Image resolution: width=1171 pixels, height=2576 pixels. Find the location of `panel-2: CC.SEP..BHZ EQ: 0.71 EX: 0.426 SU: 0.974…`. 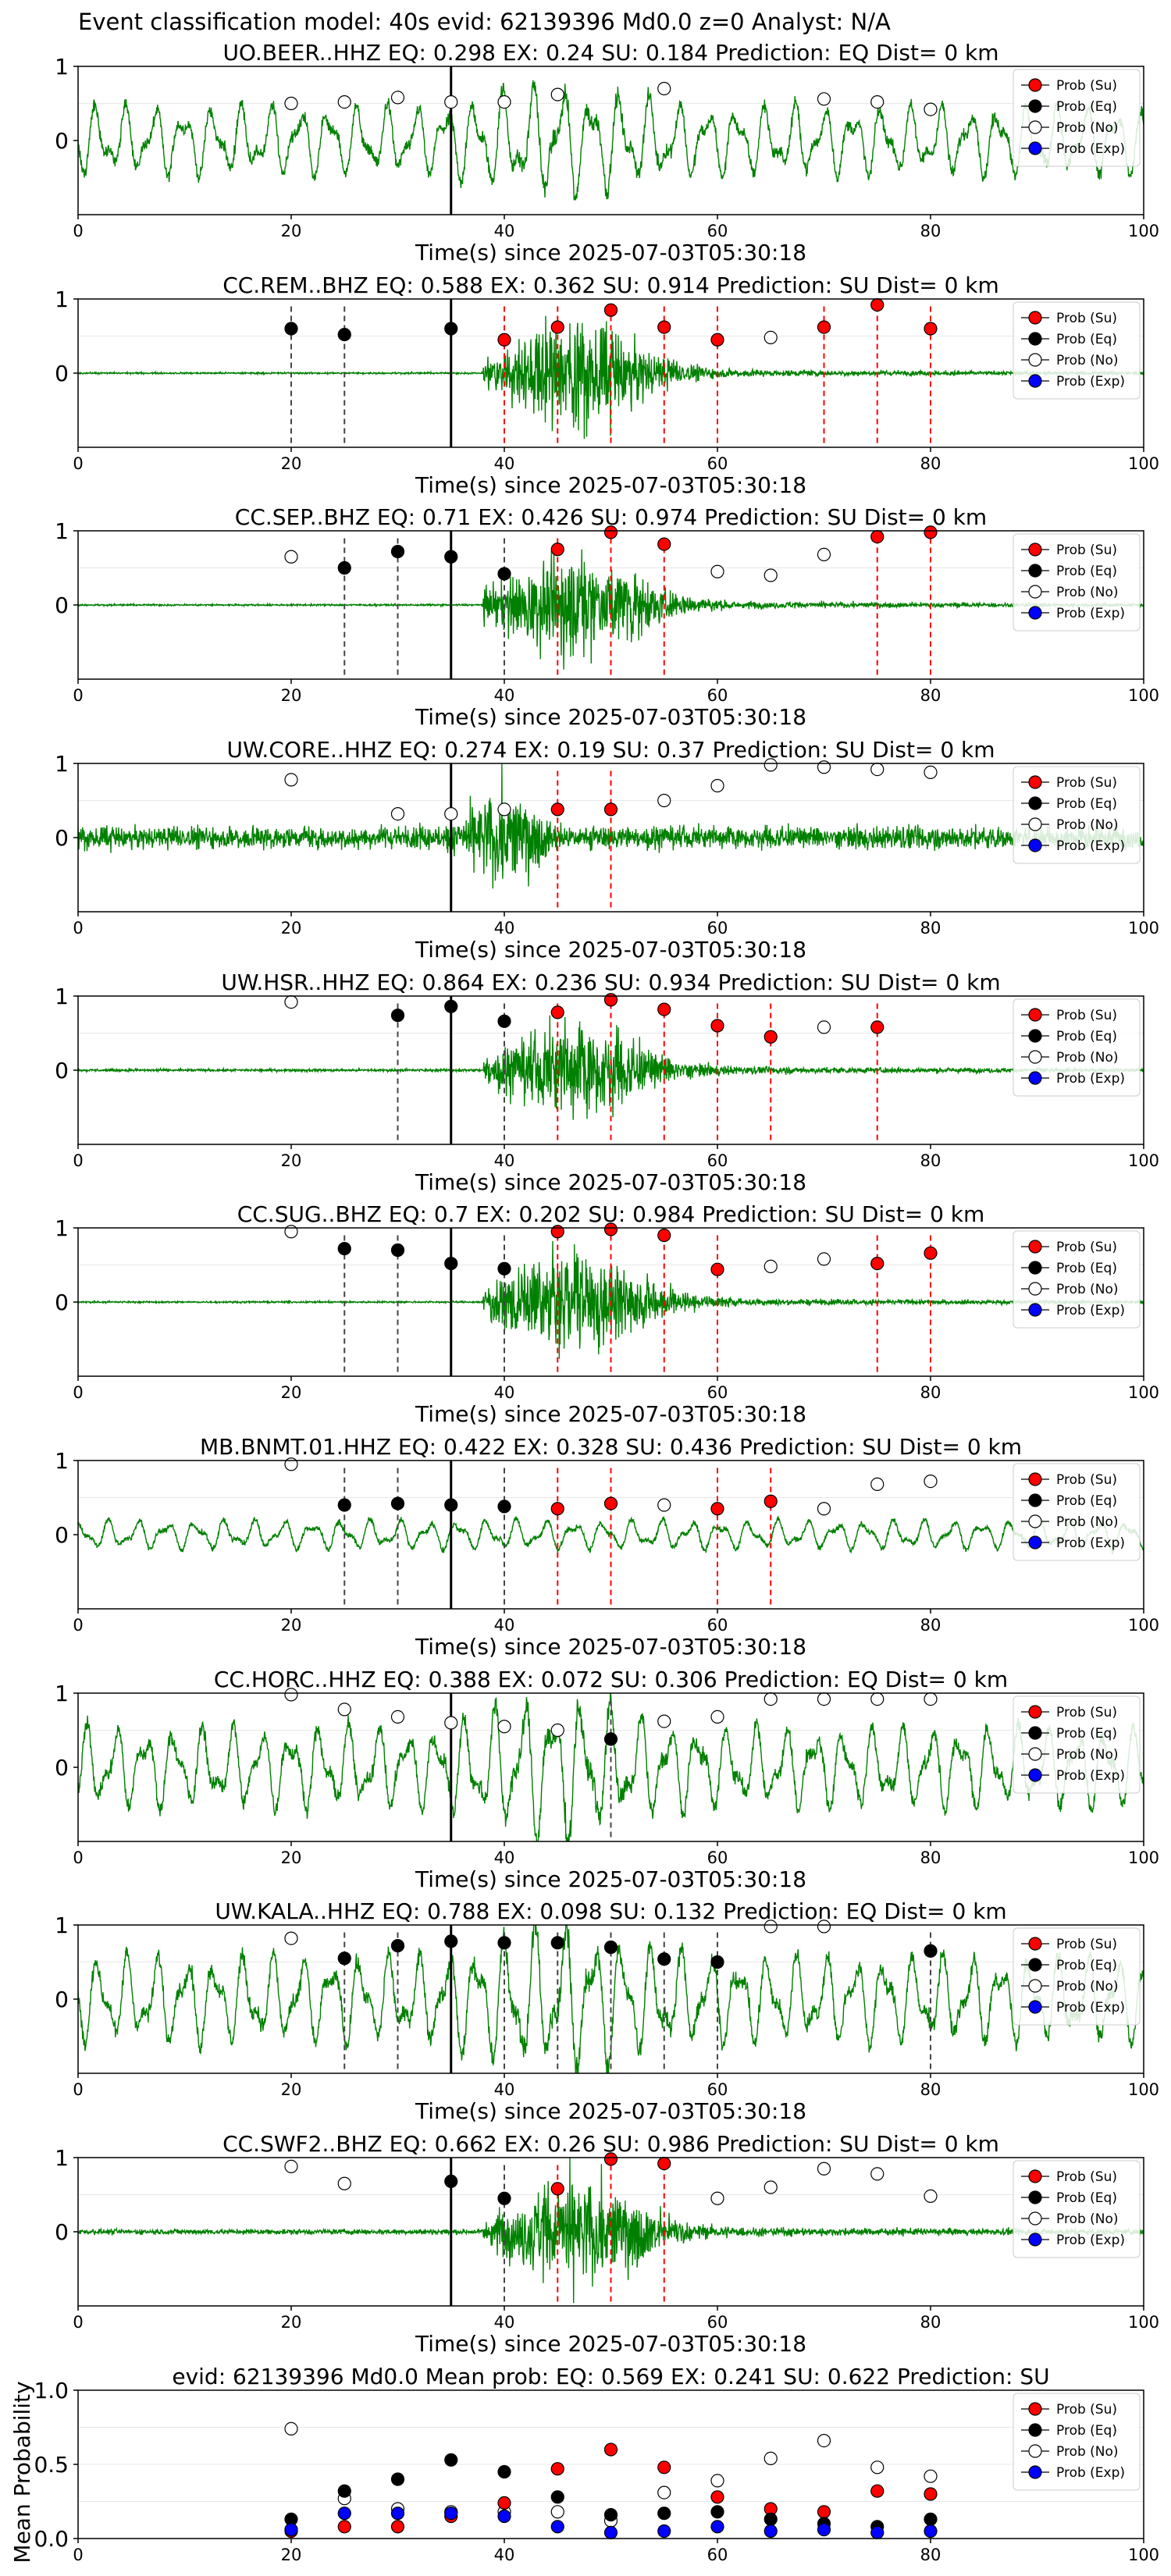

panel-2: CC.SEP..BHZ EQ: 0.71 EX: 0.426 SU: 0.974… is located at coordinates (607, 617).